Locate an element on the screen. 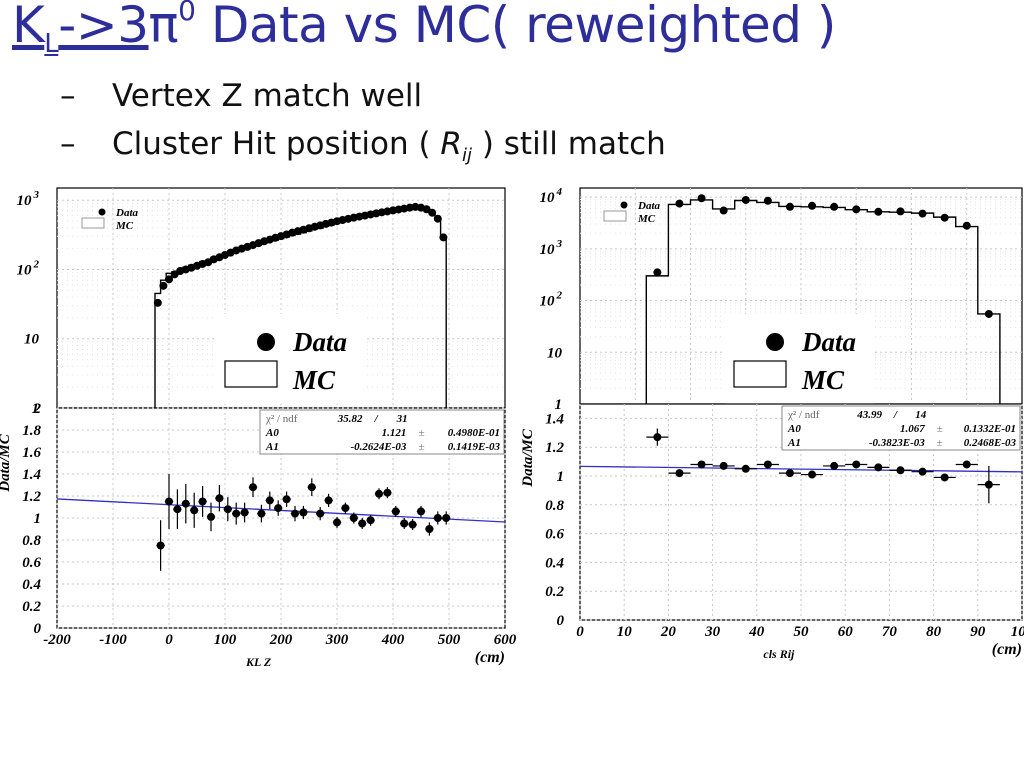 Image resolution: width=1024 pixels, height=768 pixels. y-tick-exponent: 3 is located at coordinates (559, 244).